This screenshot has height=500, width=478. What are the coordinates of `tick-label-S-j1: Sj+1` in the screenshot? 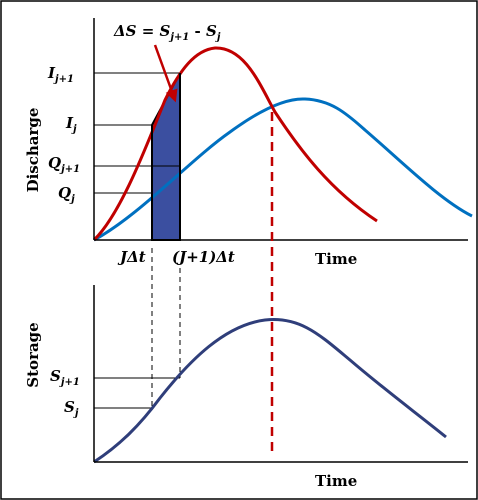 It's located at (65, 377).